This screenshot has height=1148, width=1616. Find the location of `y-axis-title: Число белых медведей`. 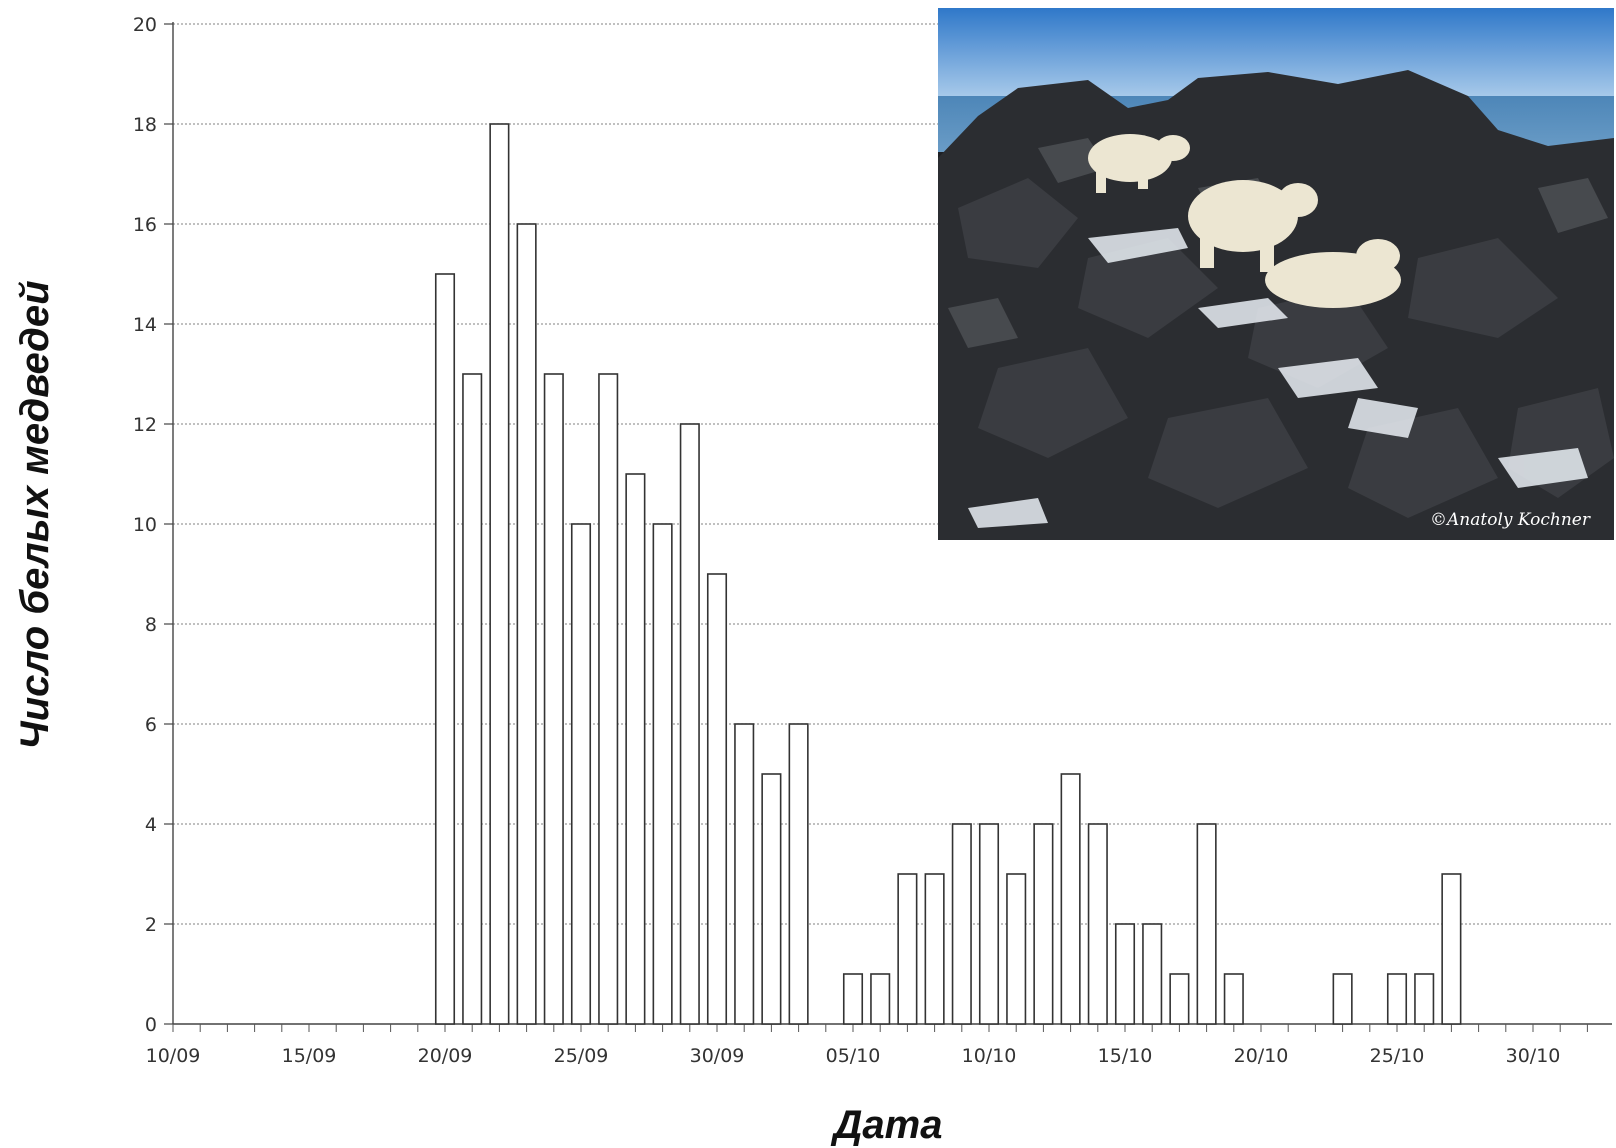

y-axis-title: Число белых медведей is located at coordinates (35, 514).